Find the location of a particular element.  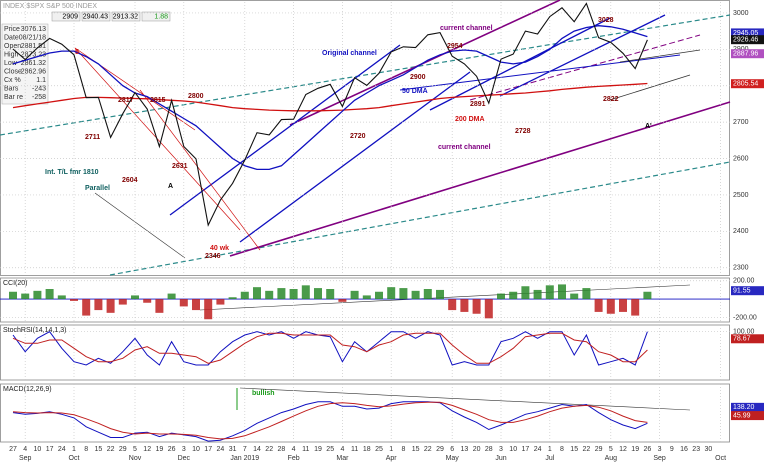

x-month-label: Aug is located at coordinates (611, 458).